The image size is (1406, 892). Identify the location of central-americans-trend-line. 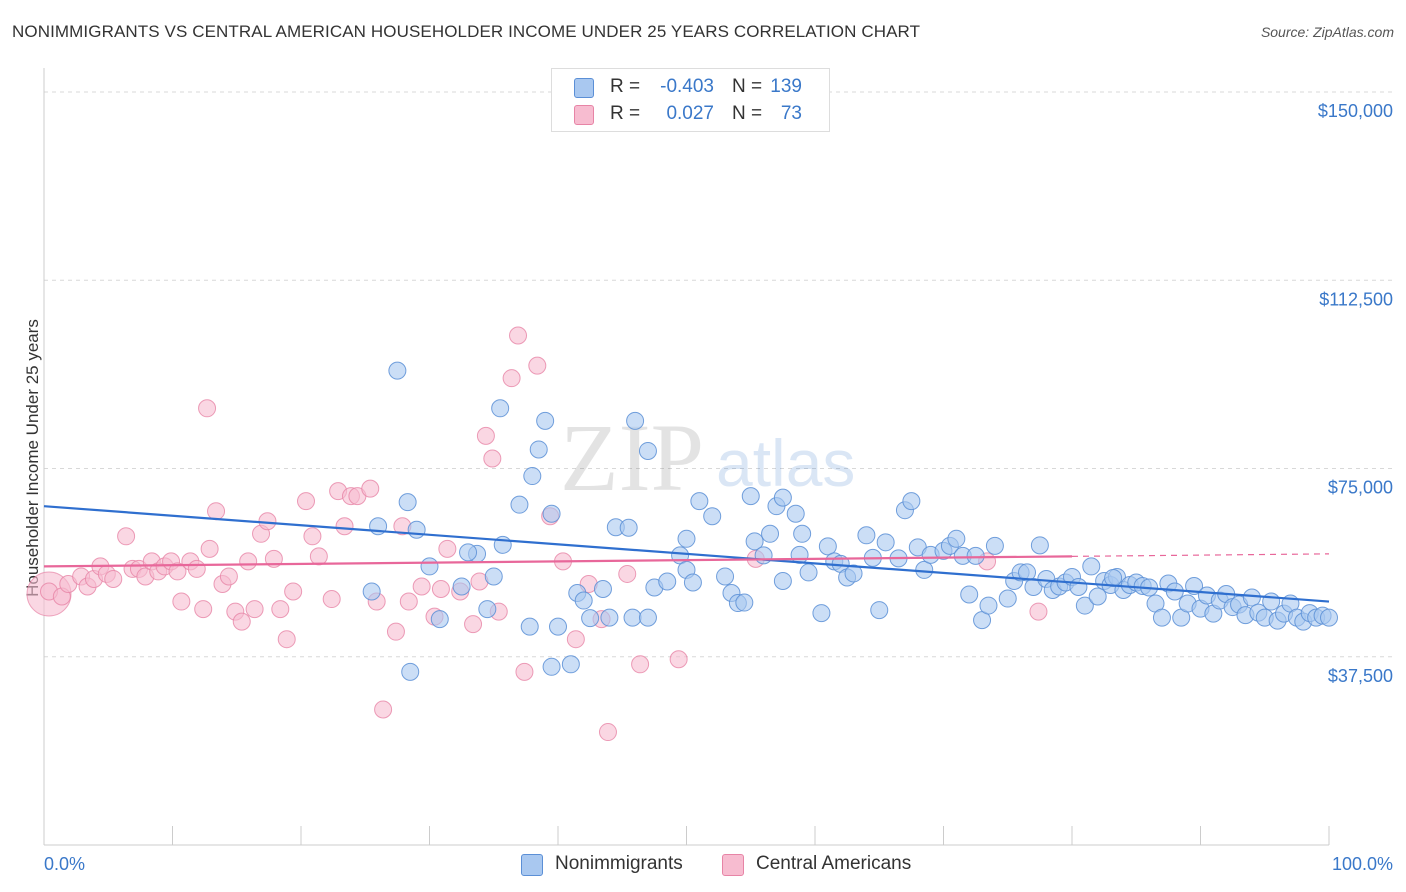
(558, 561).